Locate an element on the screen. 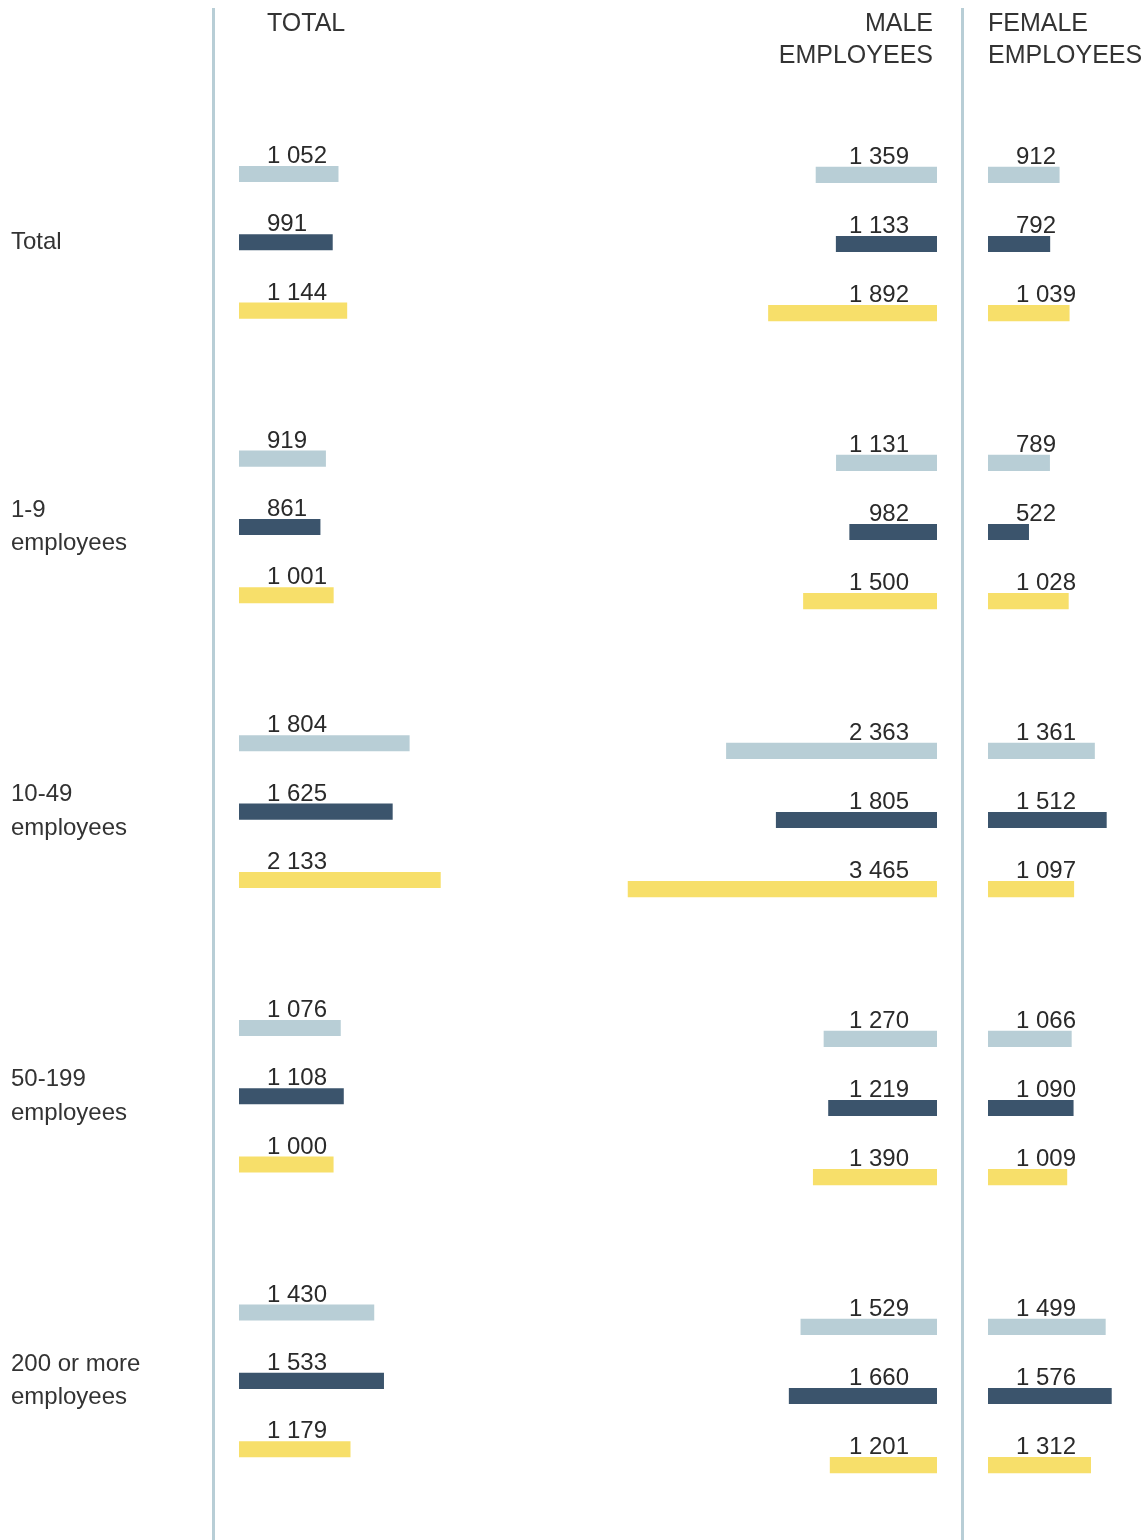 Image resolution: width=1145 pixels, height=1540 pixels. data-label: 1 133 is located at coordinates (878, 224).